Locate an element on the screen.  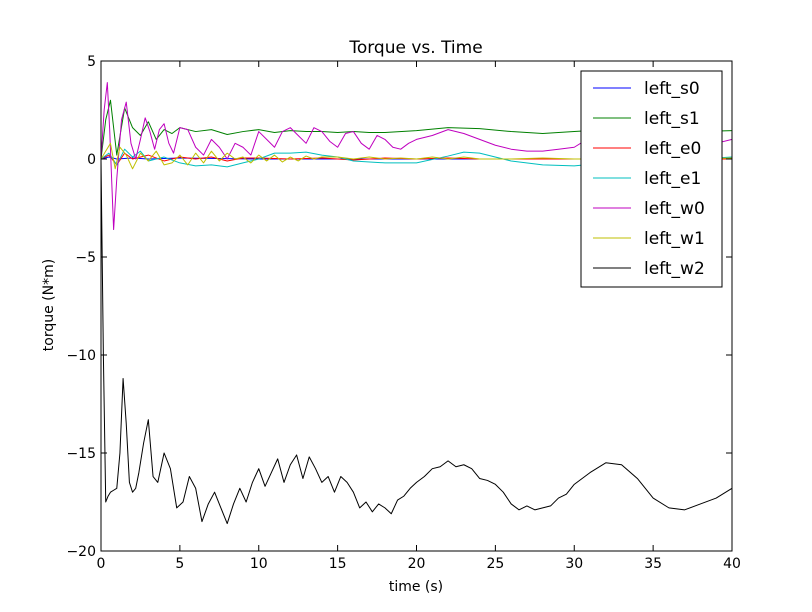
y-tick-label: −5 is located at coordinates (85, 258).